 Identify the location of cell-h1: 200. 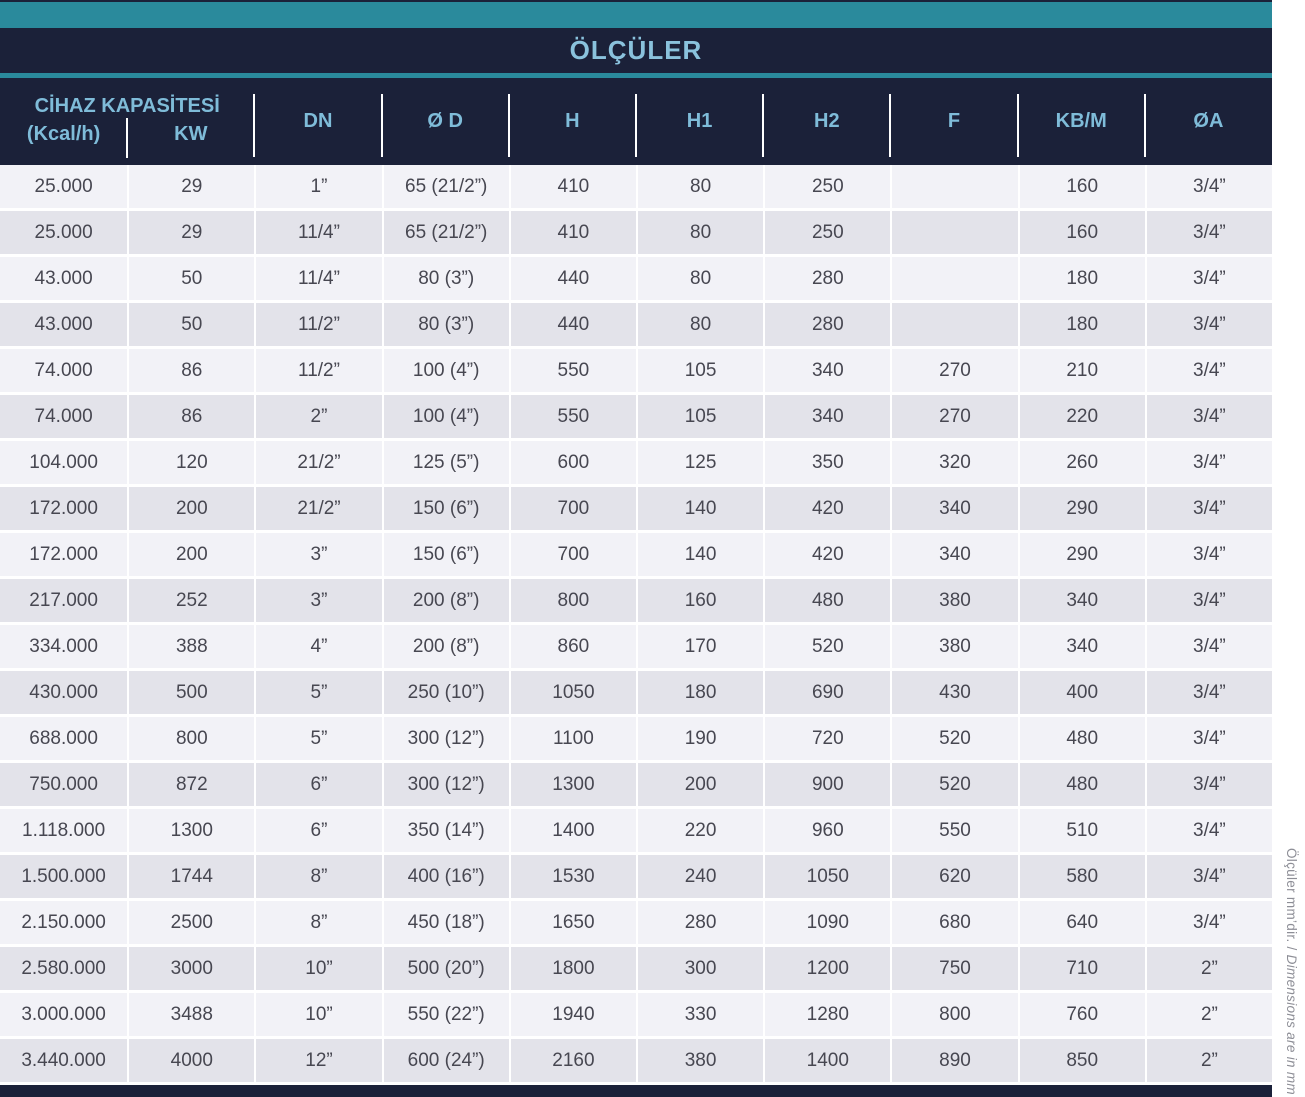
(699, 784).